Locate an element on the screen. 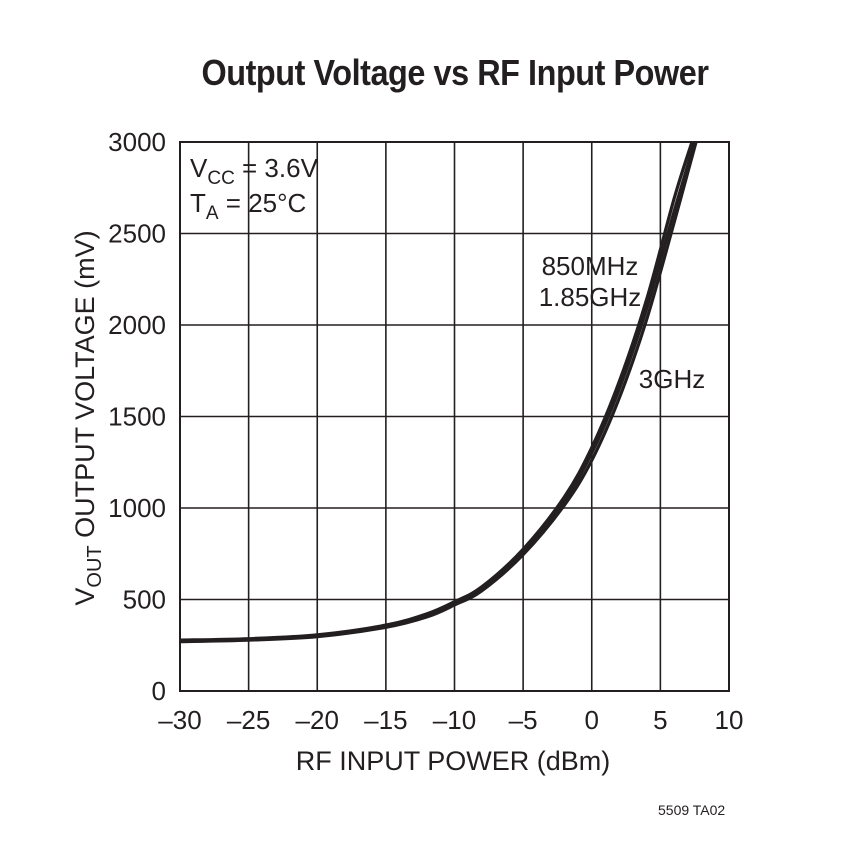 This screenshot has width=850, height=855. x-tick-label: 10 is located at coordinates (729, 720).